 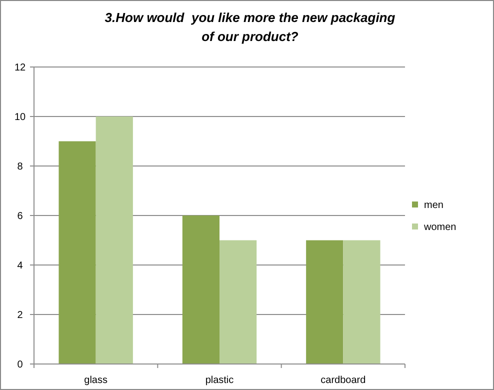 I want to click on y-tick-label: 6, so click(x=20, y=216).